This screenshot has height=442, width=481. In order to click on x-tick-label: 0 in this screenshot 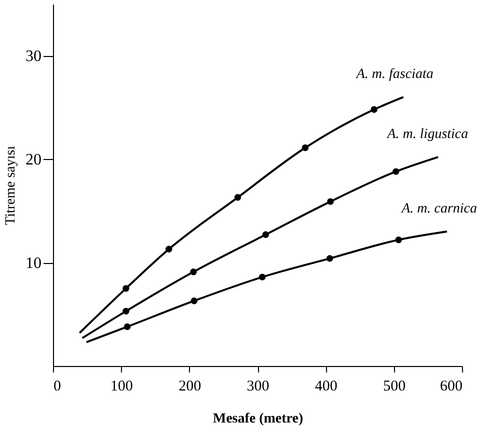, I will do `click(57, 386)`.